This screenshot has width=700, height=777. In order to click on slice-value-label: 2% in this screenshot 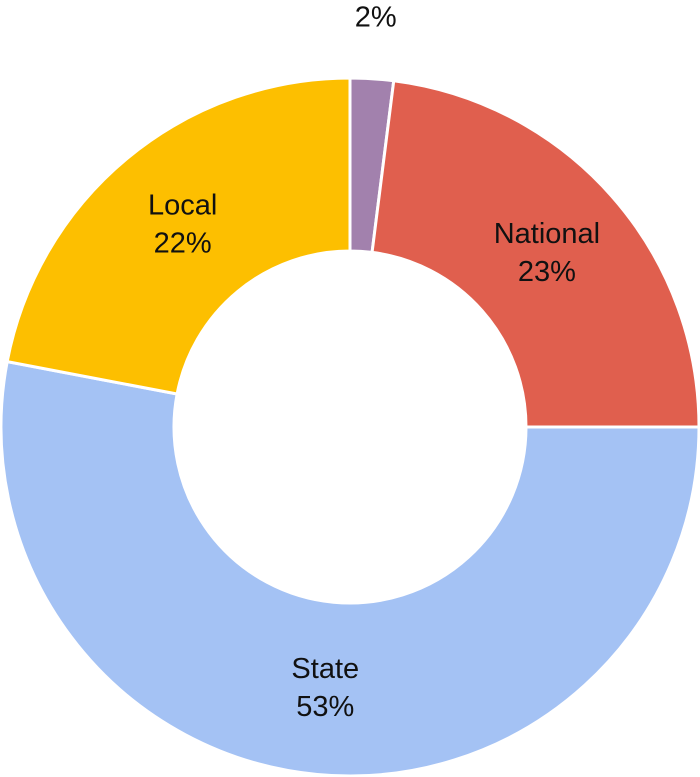, I will do `click(376, 17)`.